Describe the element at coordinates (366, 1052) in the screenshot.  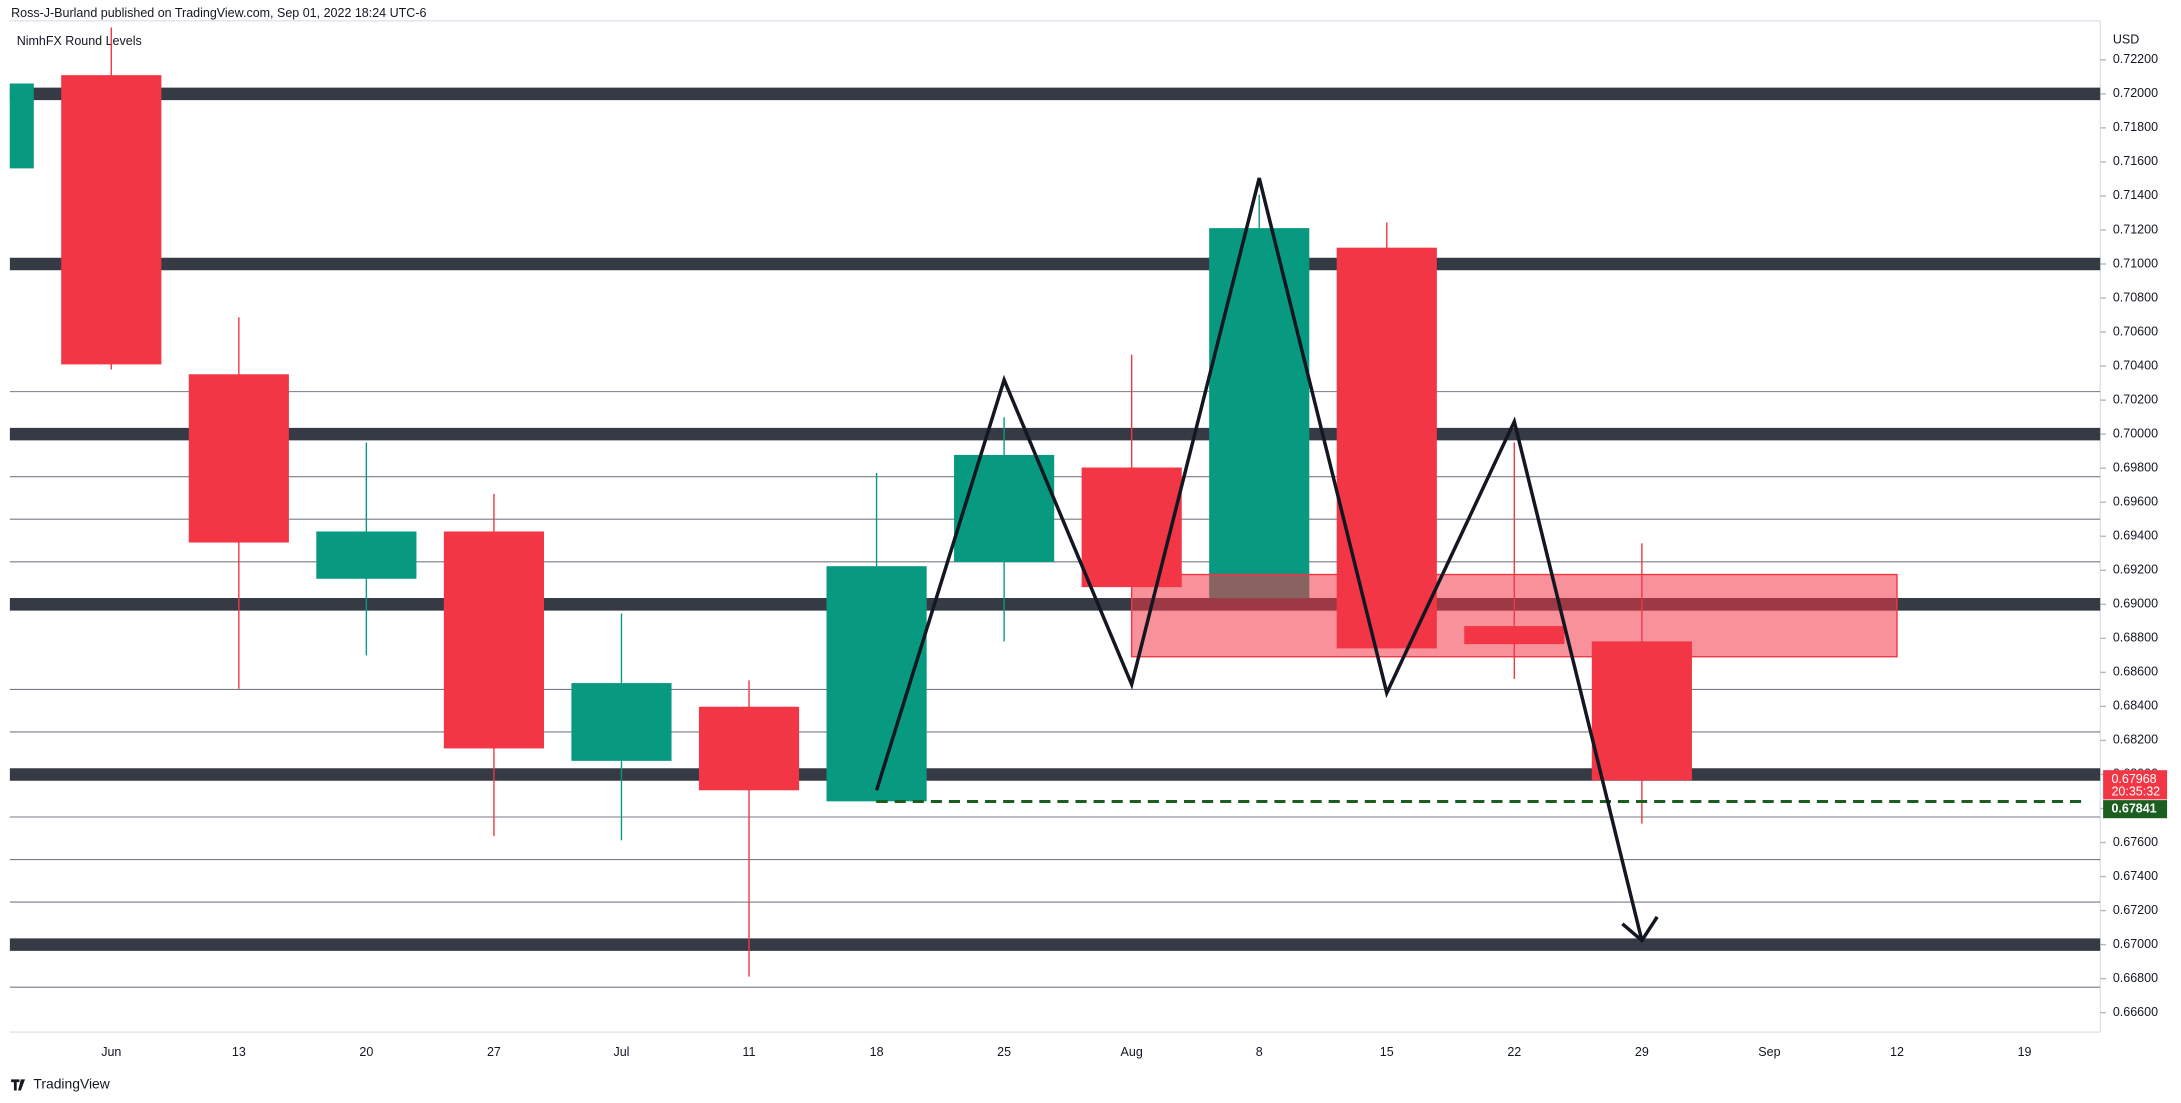
I see `x-tick-label: 20` at that location.